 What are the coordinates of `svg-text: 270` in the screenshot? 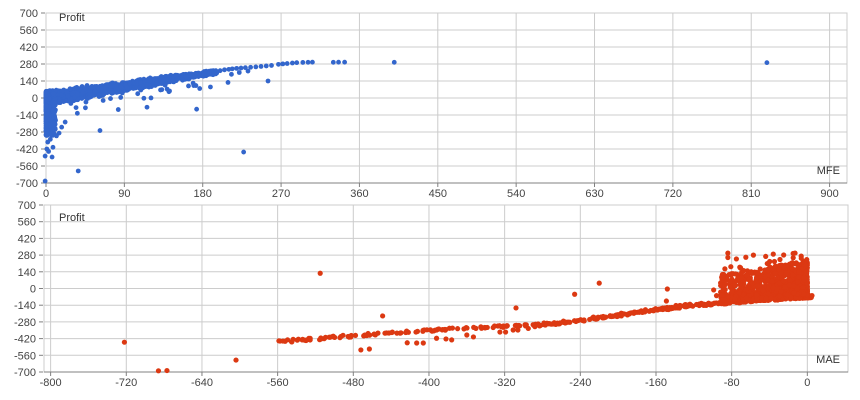 It's located at (281, 194).